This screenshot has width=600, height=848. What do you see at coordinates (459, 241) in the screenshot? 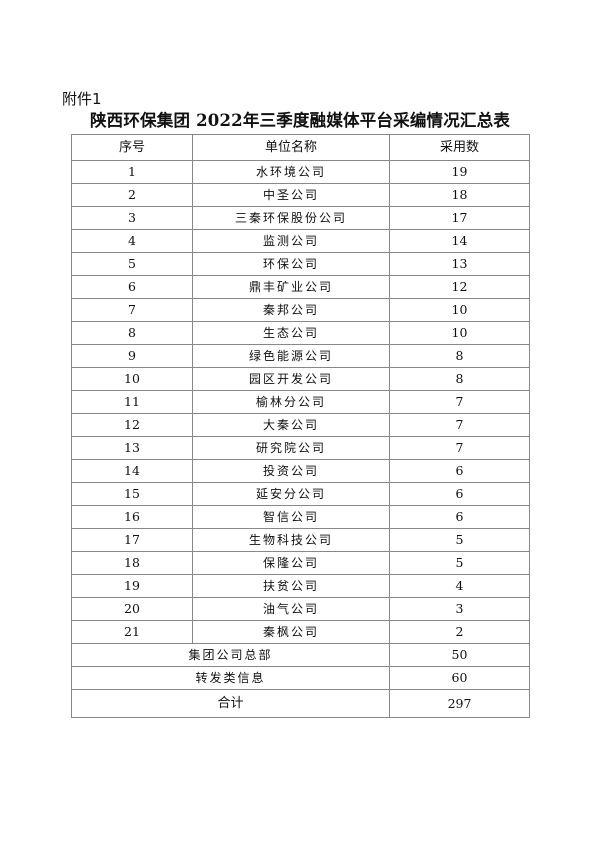
I see `row-count: 14` at bounding box center [459, 241].